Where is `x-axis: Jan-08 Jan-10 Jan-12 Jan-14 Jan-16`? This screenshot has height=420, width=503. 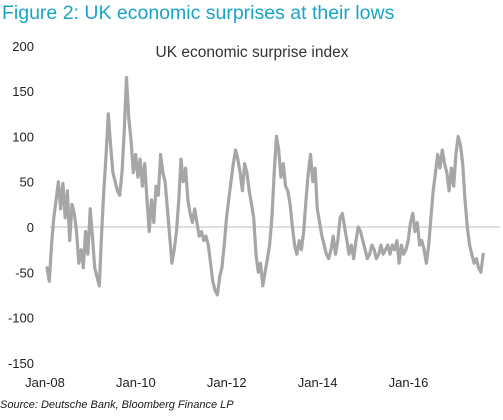 x-axis: Jan-08 Jan-10 Jan-12 Jan-14 Jan-16 is located at coordinates (226, 382).